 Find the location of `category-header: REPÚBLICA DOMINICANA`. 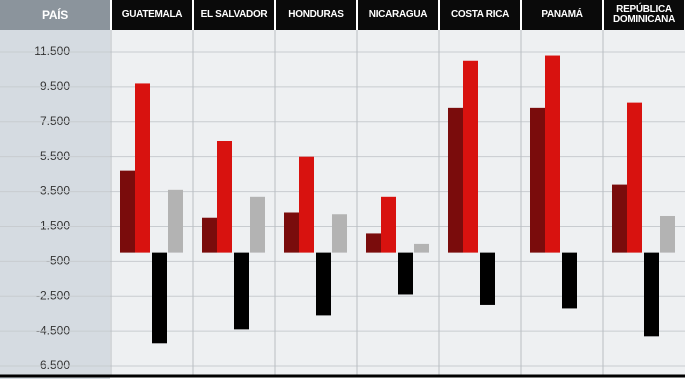

category-header: REPÚBLICA DOMINICANA is located at coordinates (644, 15).